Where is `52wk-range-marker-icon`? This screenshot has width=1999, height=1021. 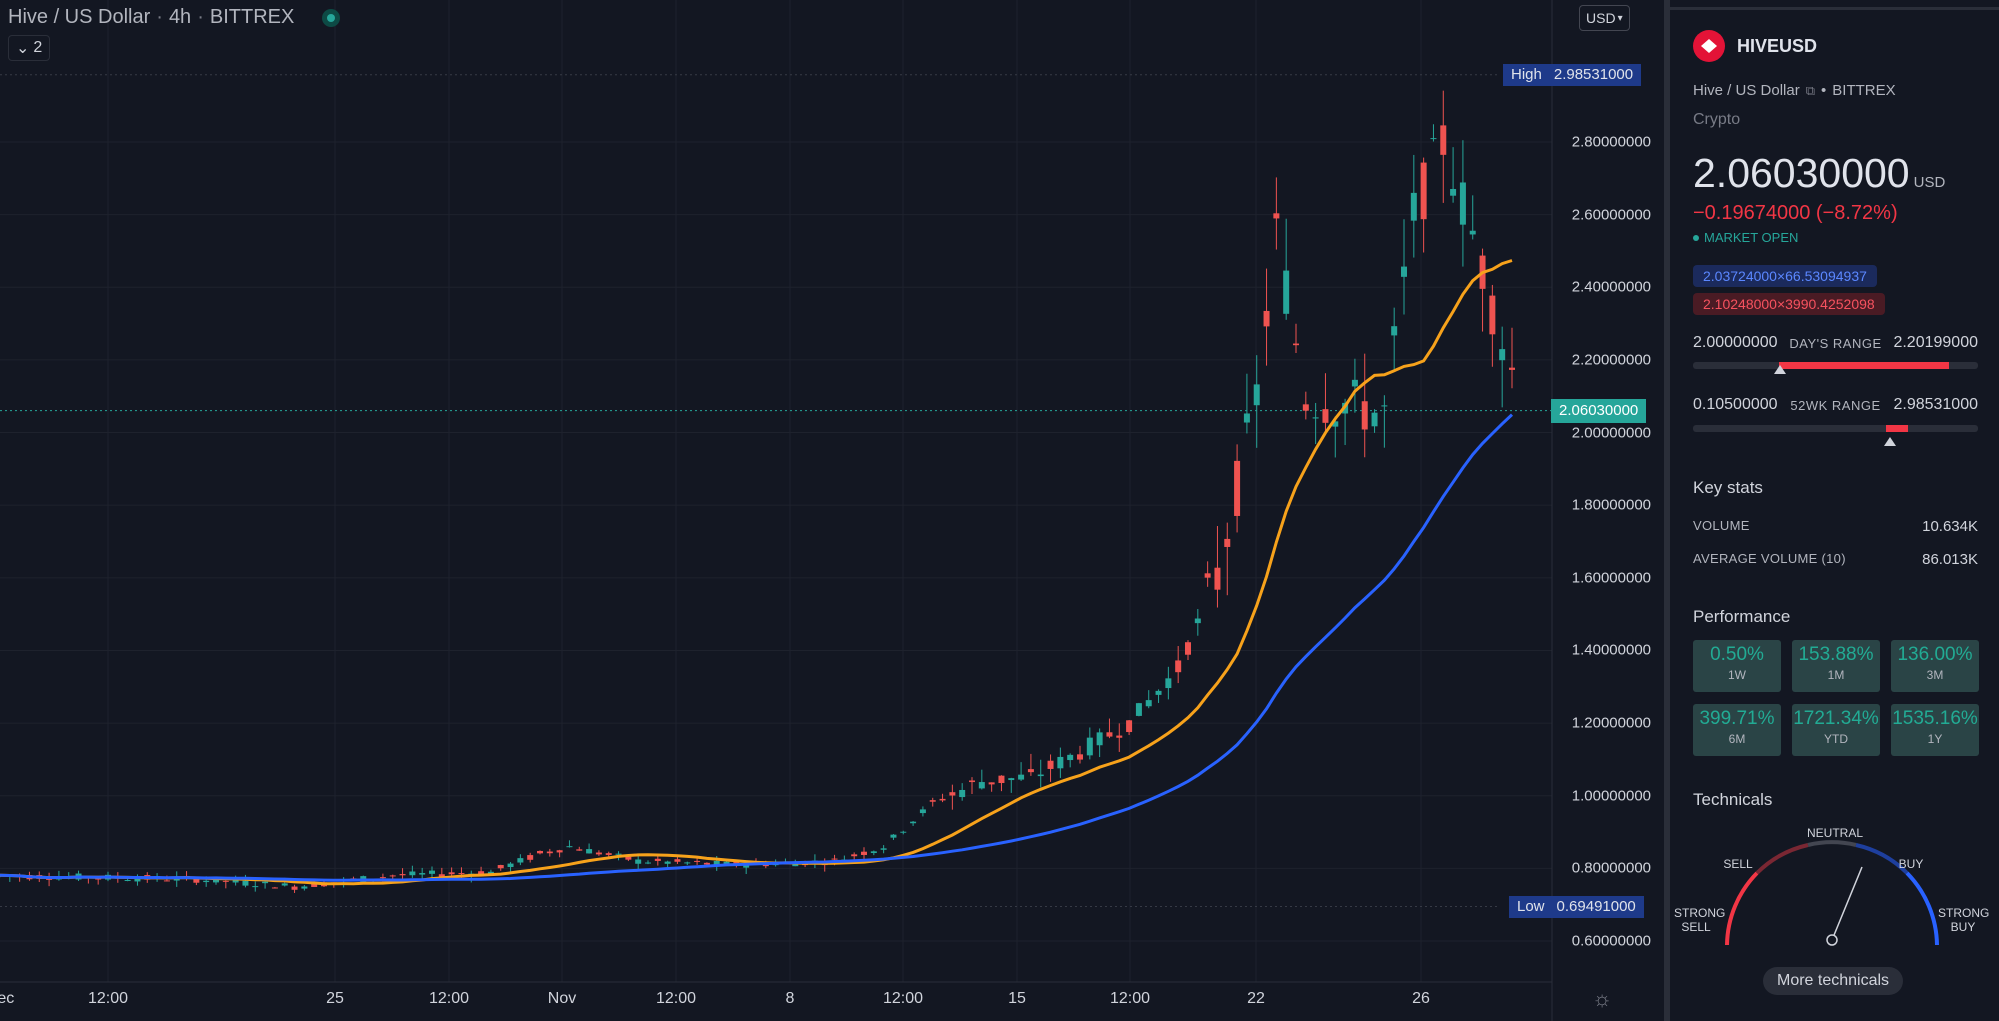 52wk-range-marker-icon is located at coordinates (1890, 441).